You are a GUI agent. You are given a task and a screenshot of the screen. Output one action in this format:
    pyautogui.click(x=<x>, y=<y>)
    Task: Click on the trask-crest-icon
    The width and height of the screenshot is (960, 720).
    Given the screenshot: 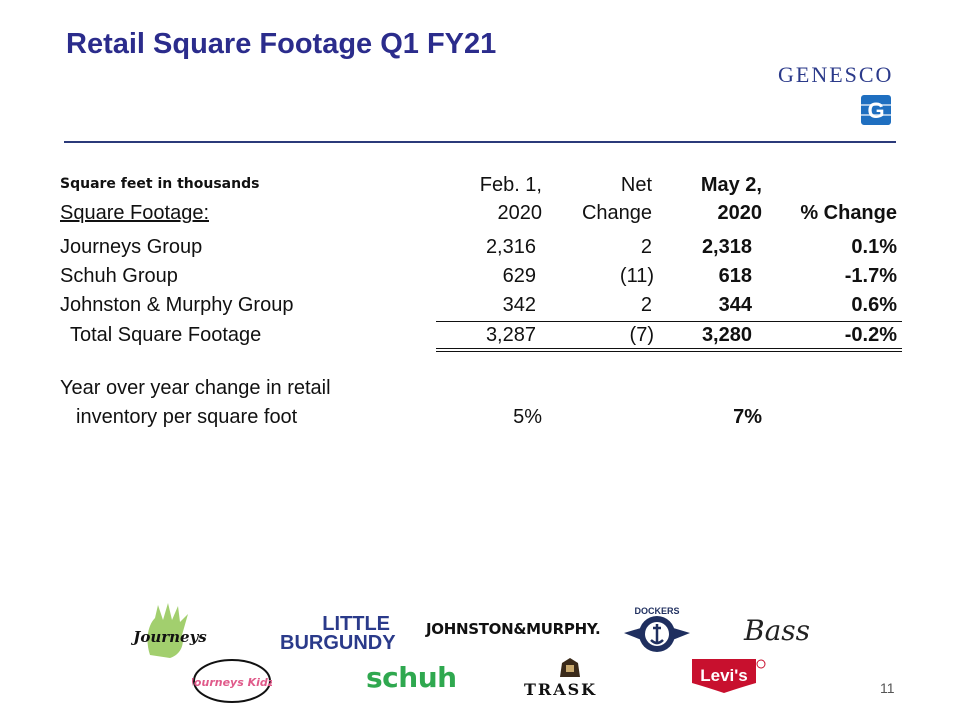 What is the action you would take?
    pyautogui.click(x=570, y=667)
    